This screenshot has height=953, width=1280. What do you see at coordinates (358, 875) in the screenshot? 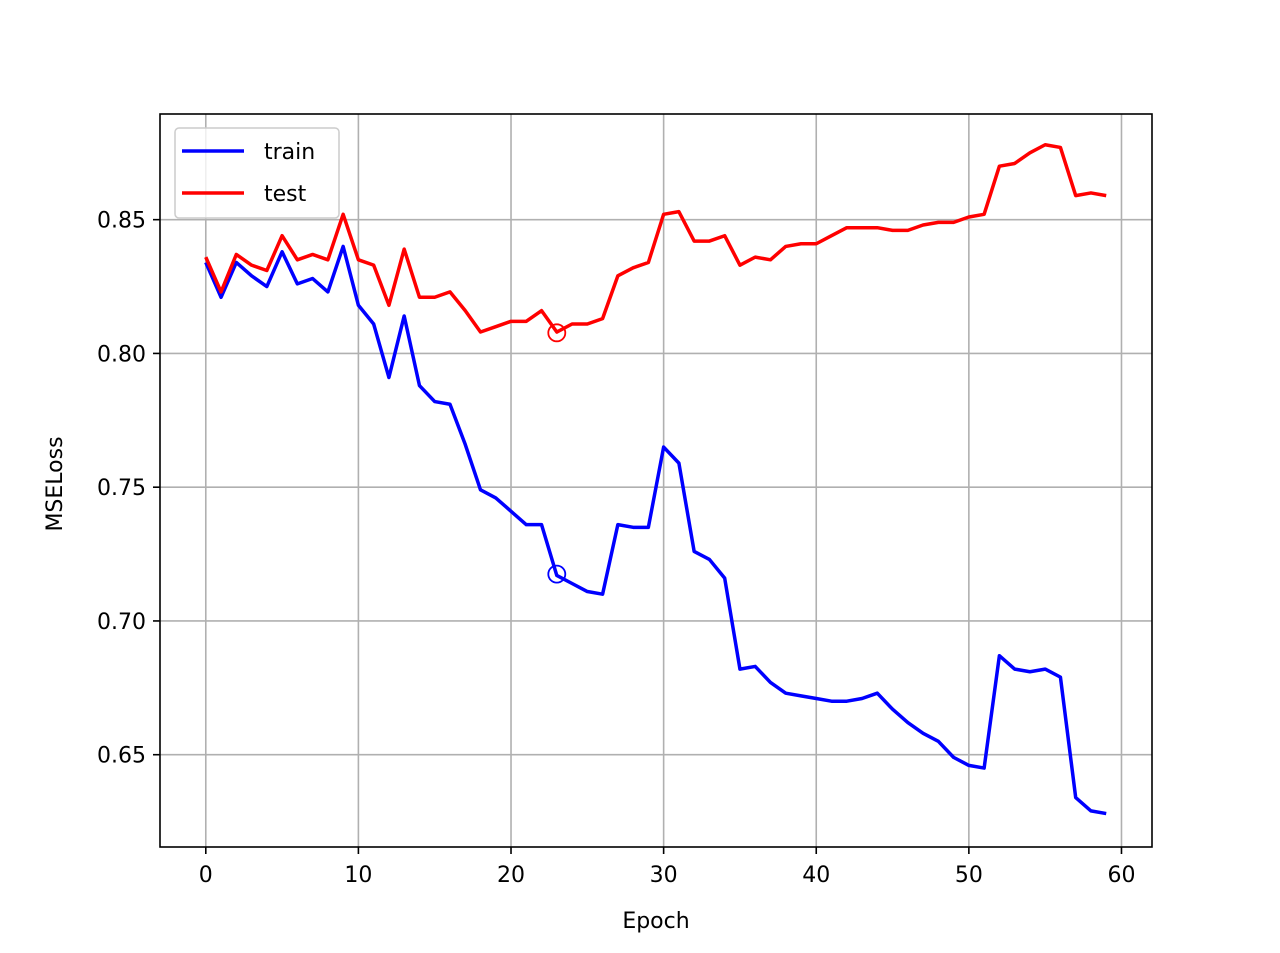
I see `x-tick-label: 10` at bounding box center [358, 875].